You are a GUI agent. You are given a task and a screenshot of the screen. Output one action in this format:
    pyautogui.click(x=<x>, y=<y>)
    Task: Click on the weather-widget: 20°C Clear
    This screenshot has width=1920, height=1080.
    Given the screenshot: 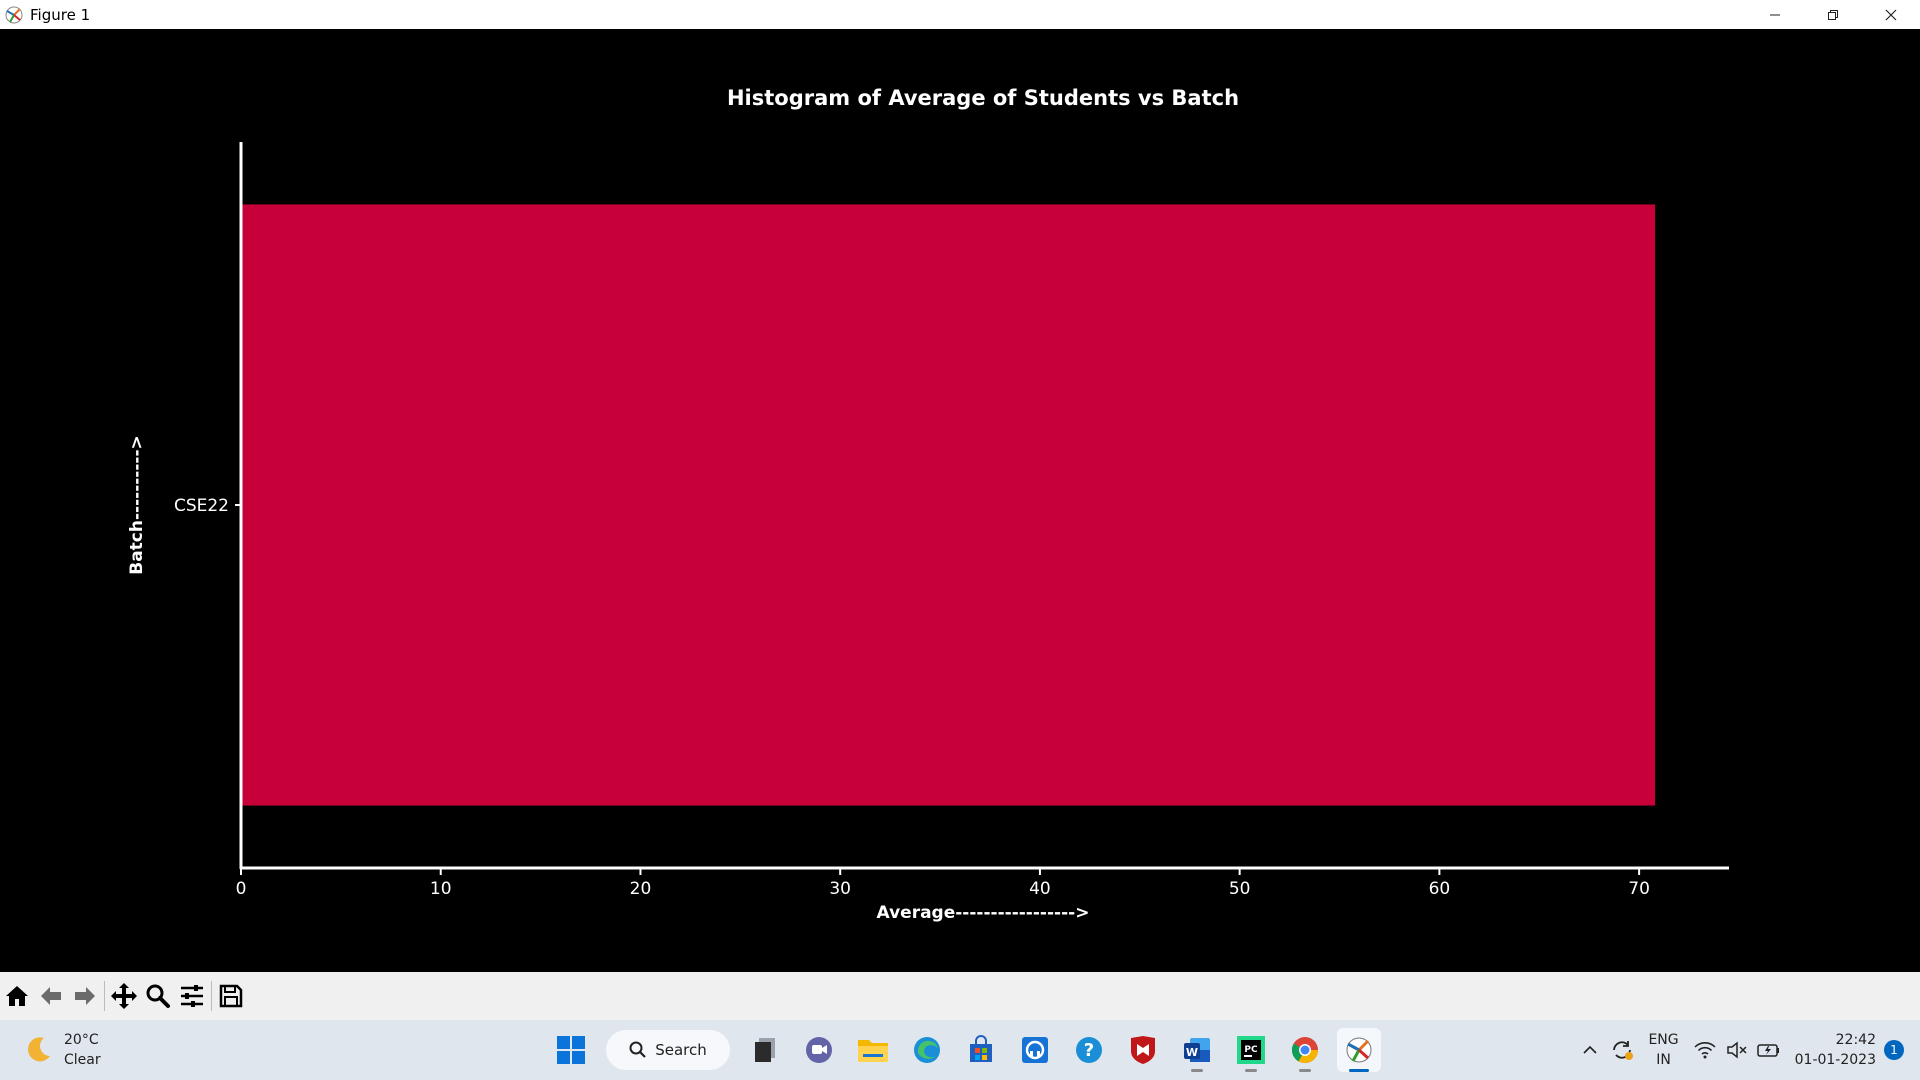 What is the action you would take?
    pyautogui.click(x=61, y=1050)
    